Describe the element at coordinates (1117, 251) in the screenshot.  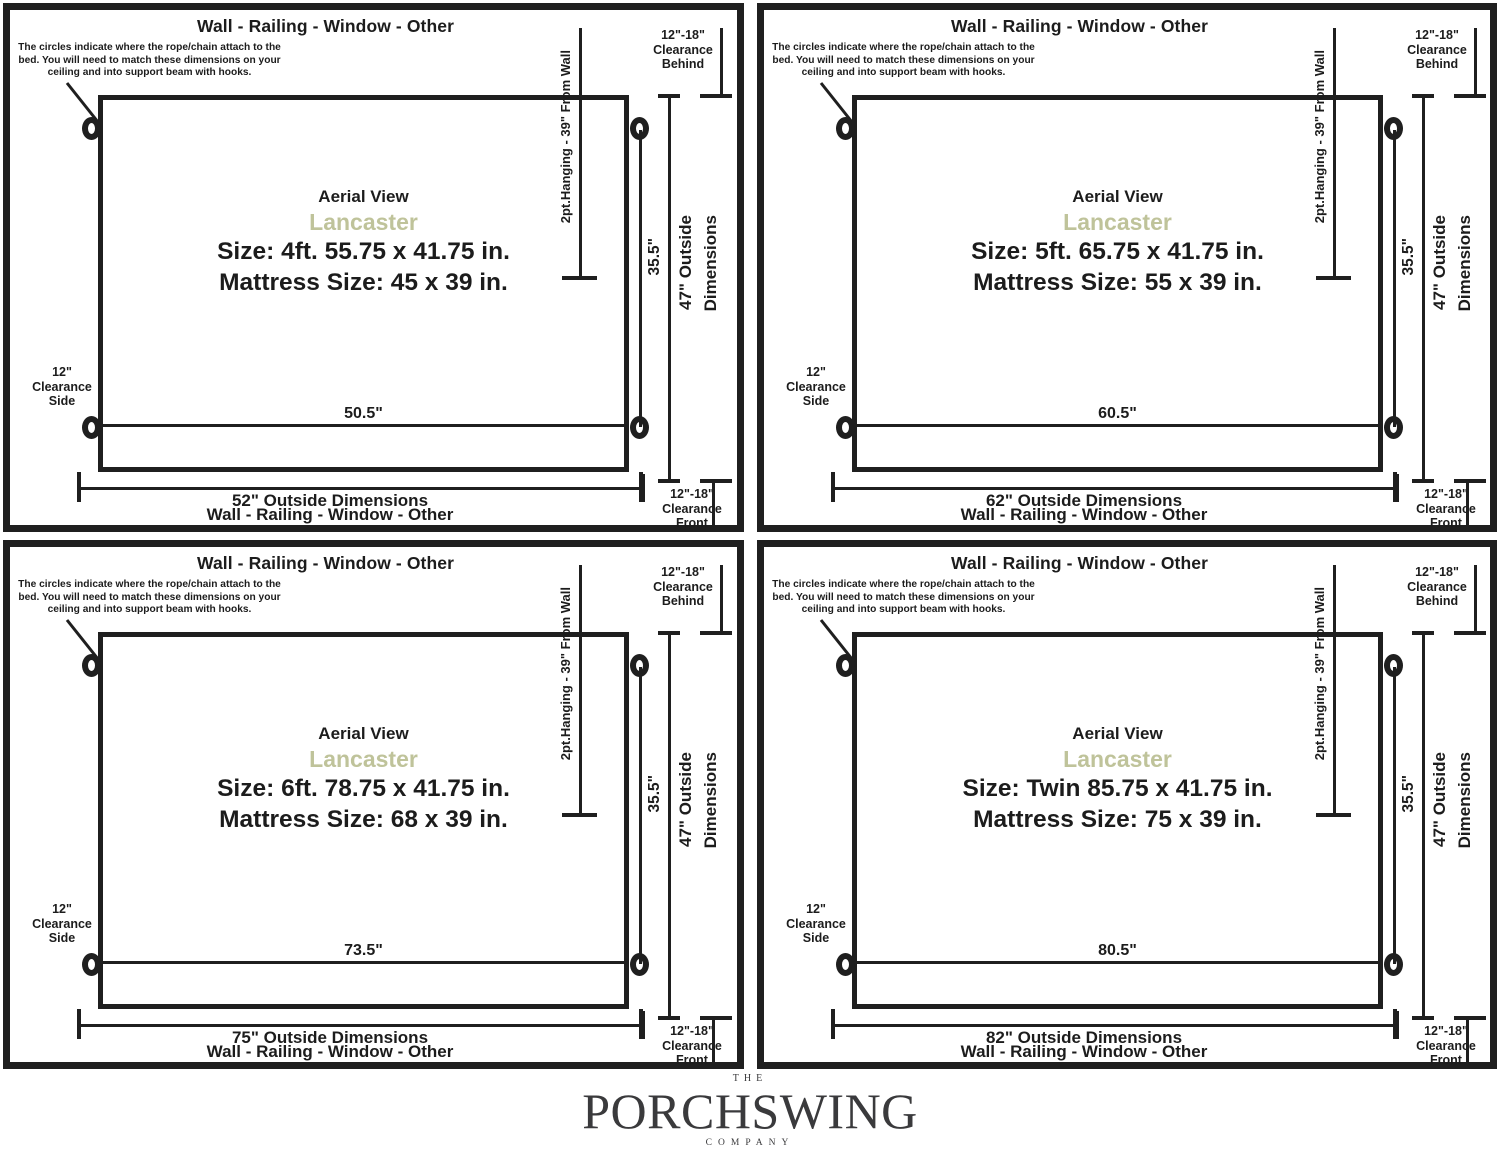
I see `size-line: Size: 5ft. 65.75 x 41.75 in.` at that location.